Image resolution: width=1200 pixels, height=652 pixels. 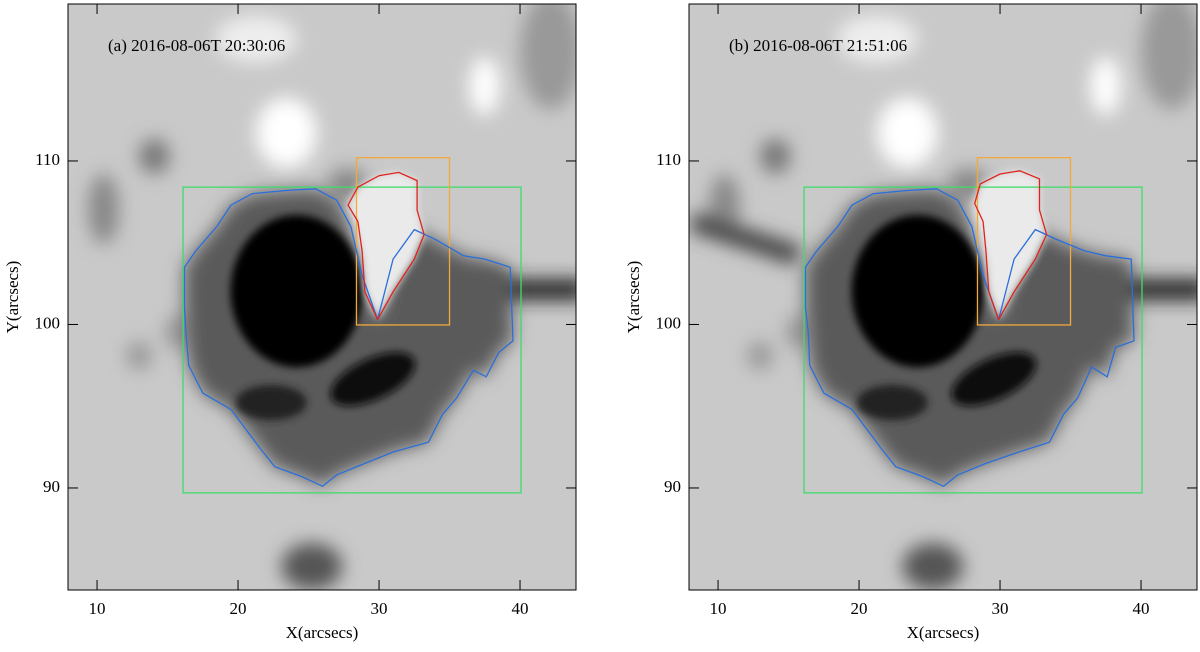 What do you see at coordinates (818, 45) in the screenshot?
I see `panel-title: (b) 2016-08-06T 21:51:06` at bounding box center [818, 45].